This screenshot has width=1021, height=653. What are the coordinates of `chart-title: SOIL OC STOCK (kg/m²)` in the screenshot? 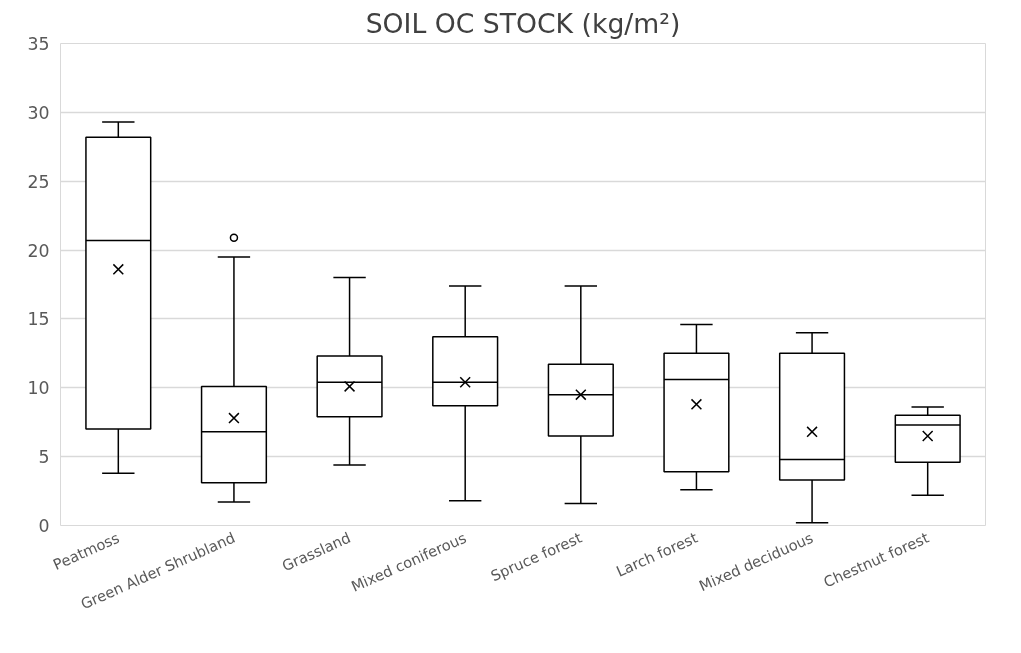 It's located at (523, 23).